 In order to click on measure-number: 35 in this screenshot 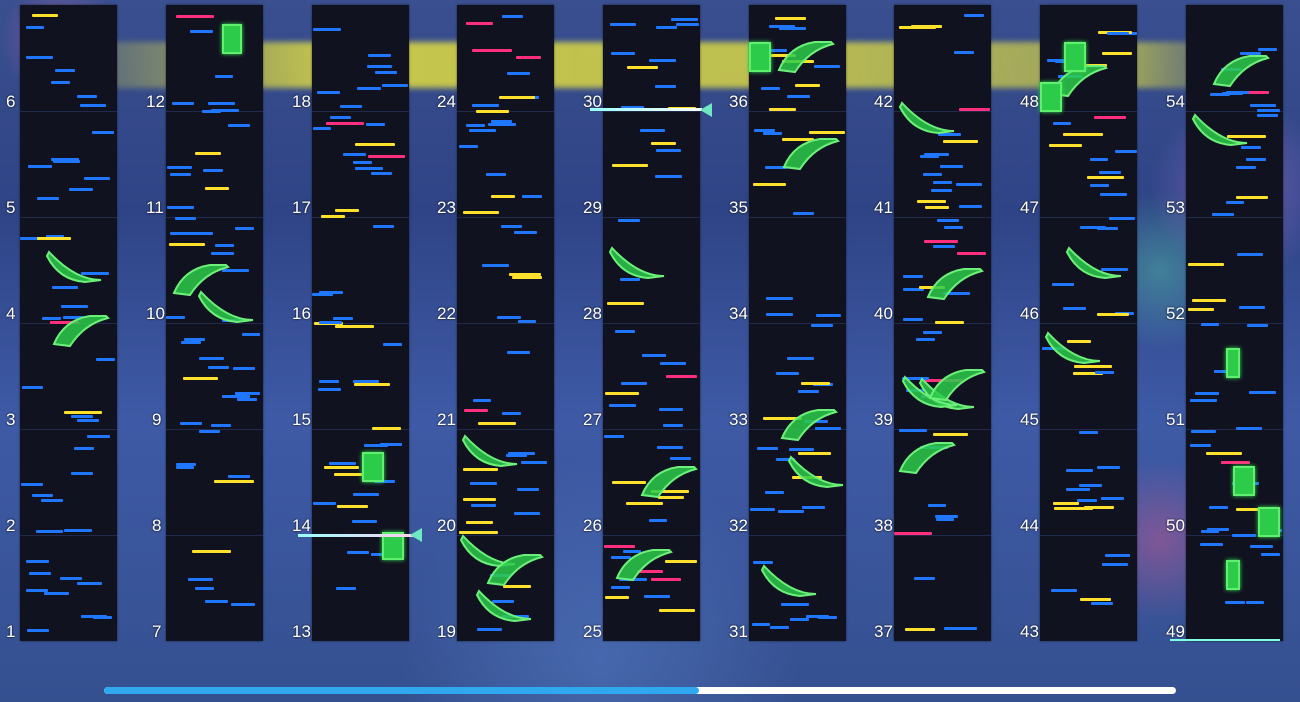, I will do `click(738, 207)`.